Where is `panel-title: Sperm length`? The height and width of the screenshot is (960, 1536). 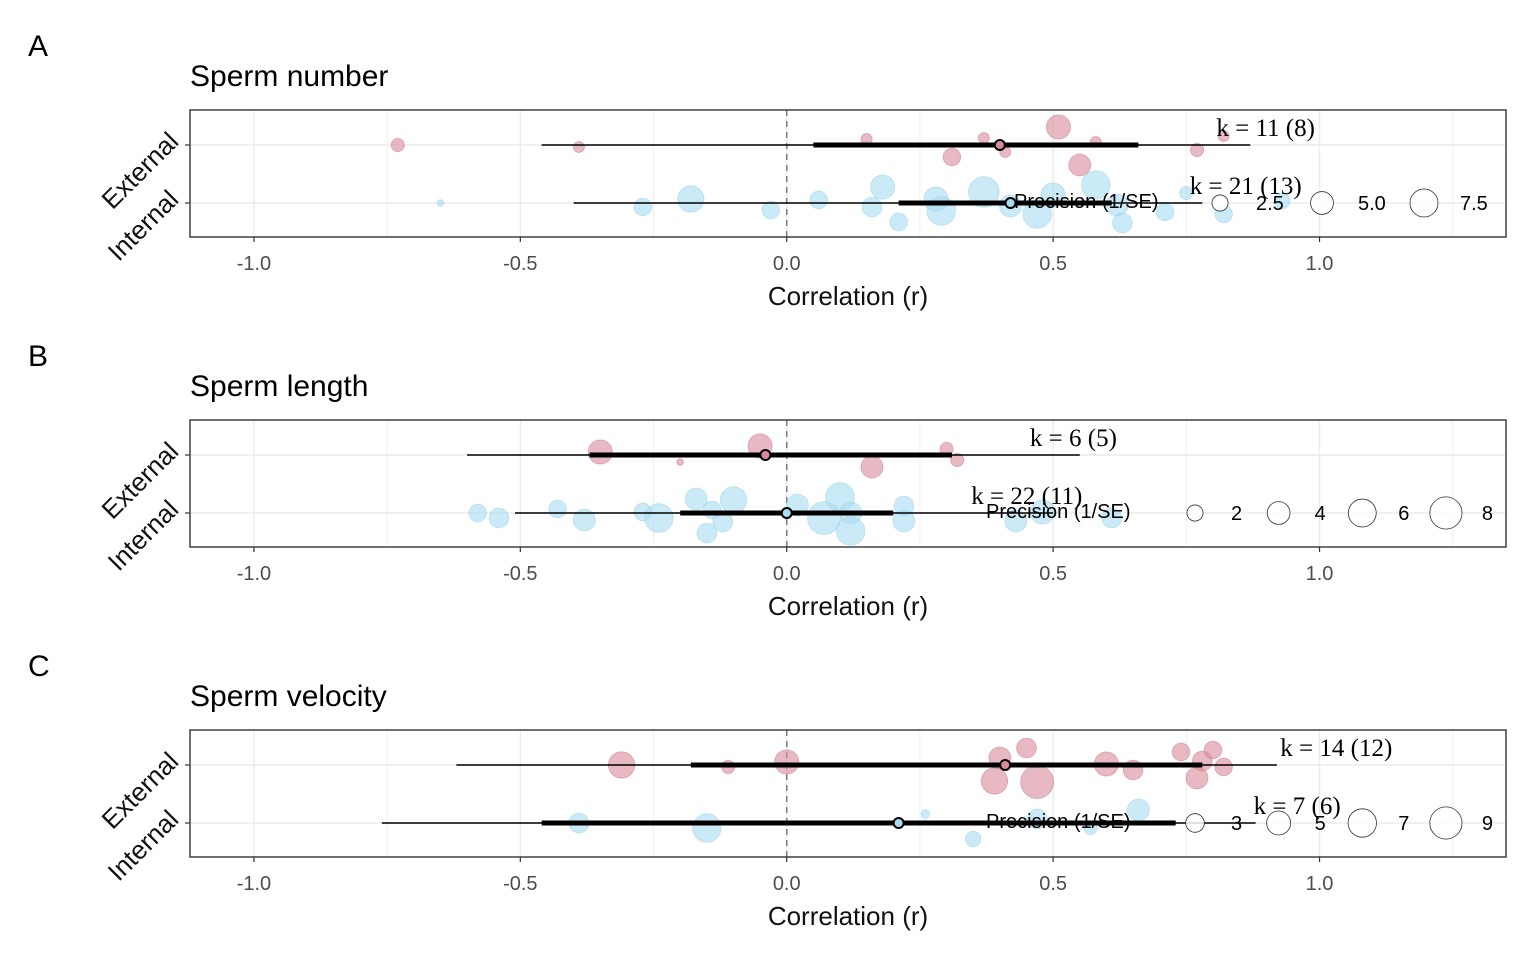
panel-title: Sperm length is located at coordinates (279, 386).